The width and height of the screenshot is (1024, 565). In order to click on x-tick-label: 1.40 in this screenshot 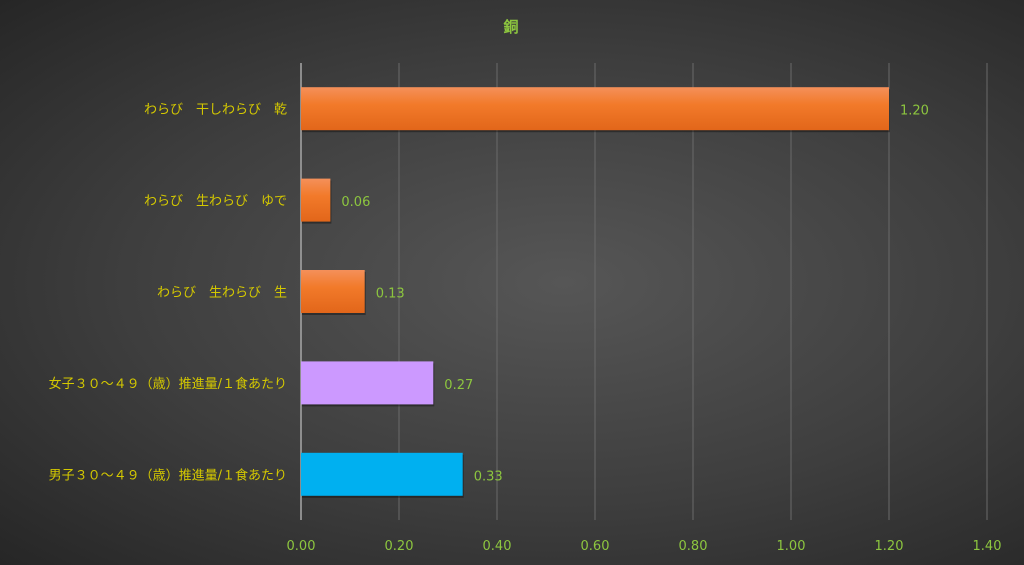, I will do `click(987, 546)`.